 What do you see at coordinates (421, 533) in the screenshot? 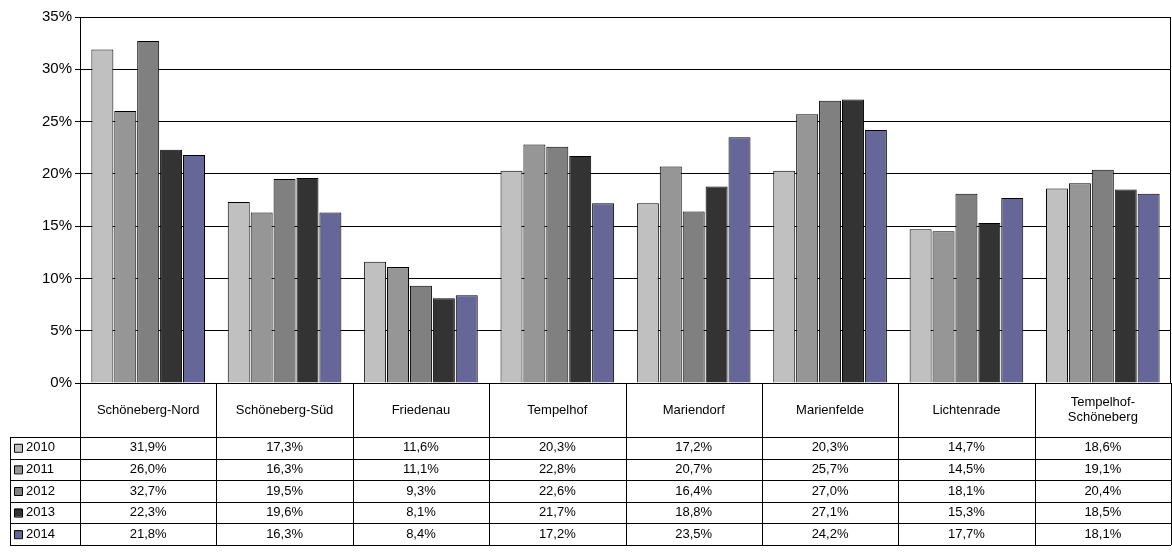
I see `data-label: 8,4%` at bounding box center [421, 533].